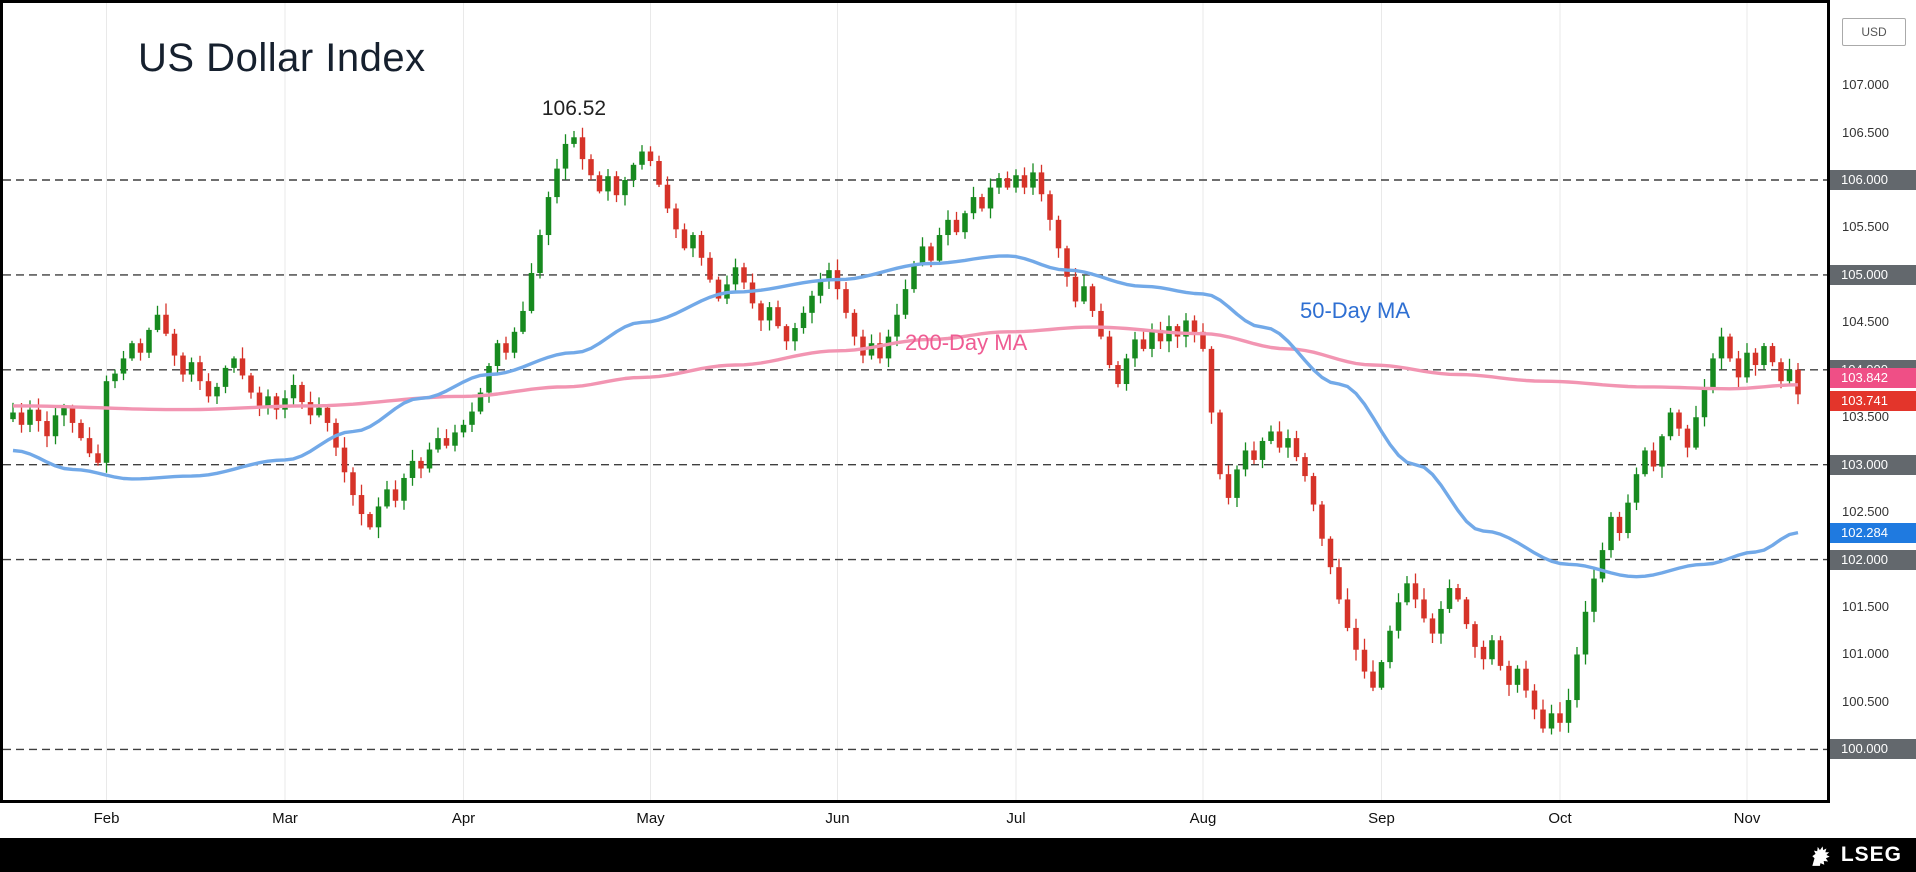 Image resolution: width=1916 pixels, height=872 pixels. Describe the element at coordinates (1865, 654) in the screenshot. I see `y-axis-tick: 101.000` at that location.